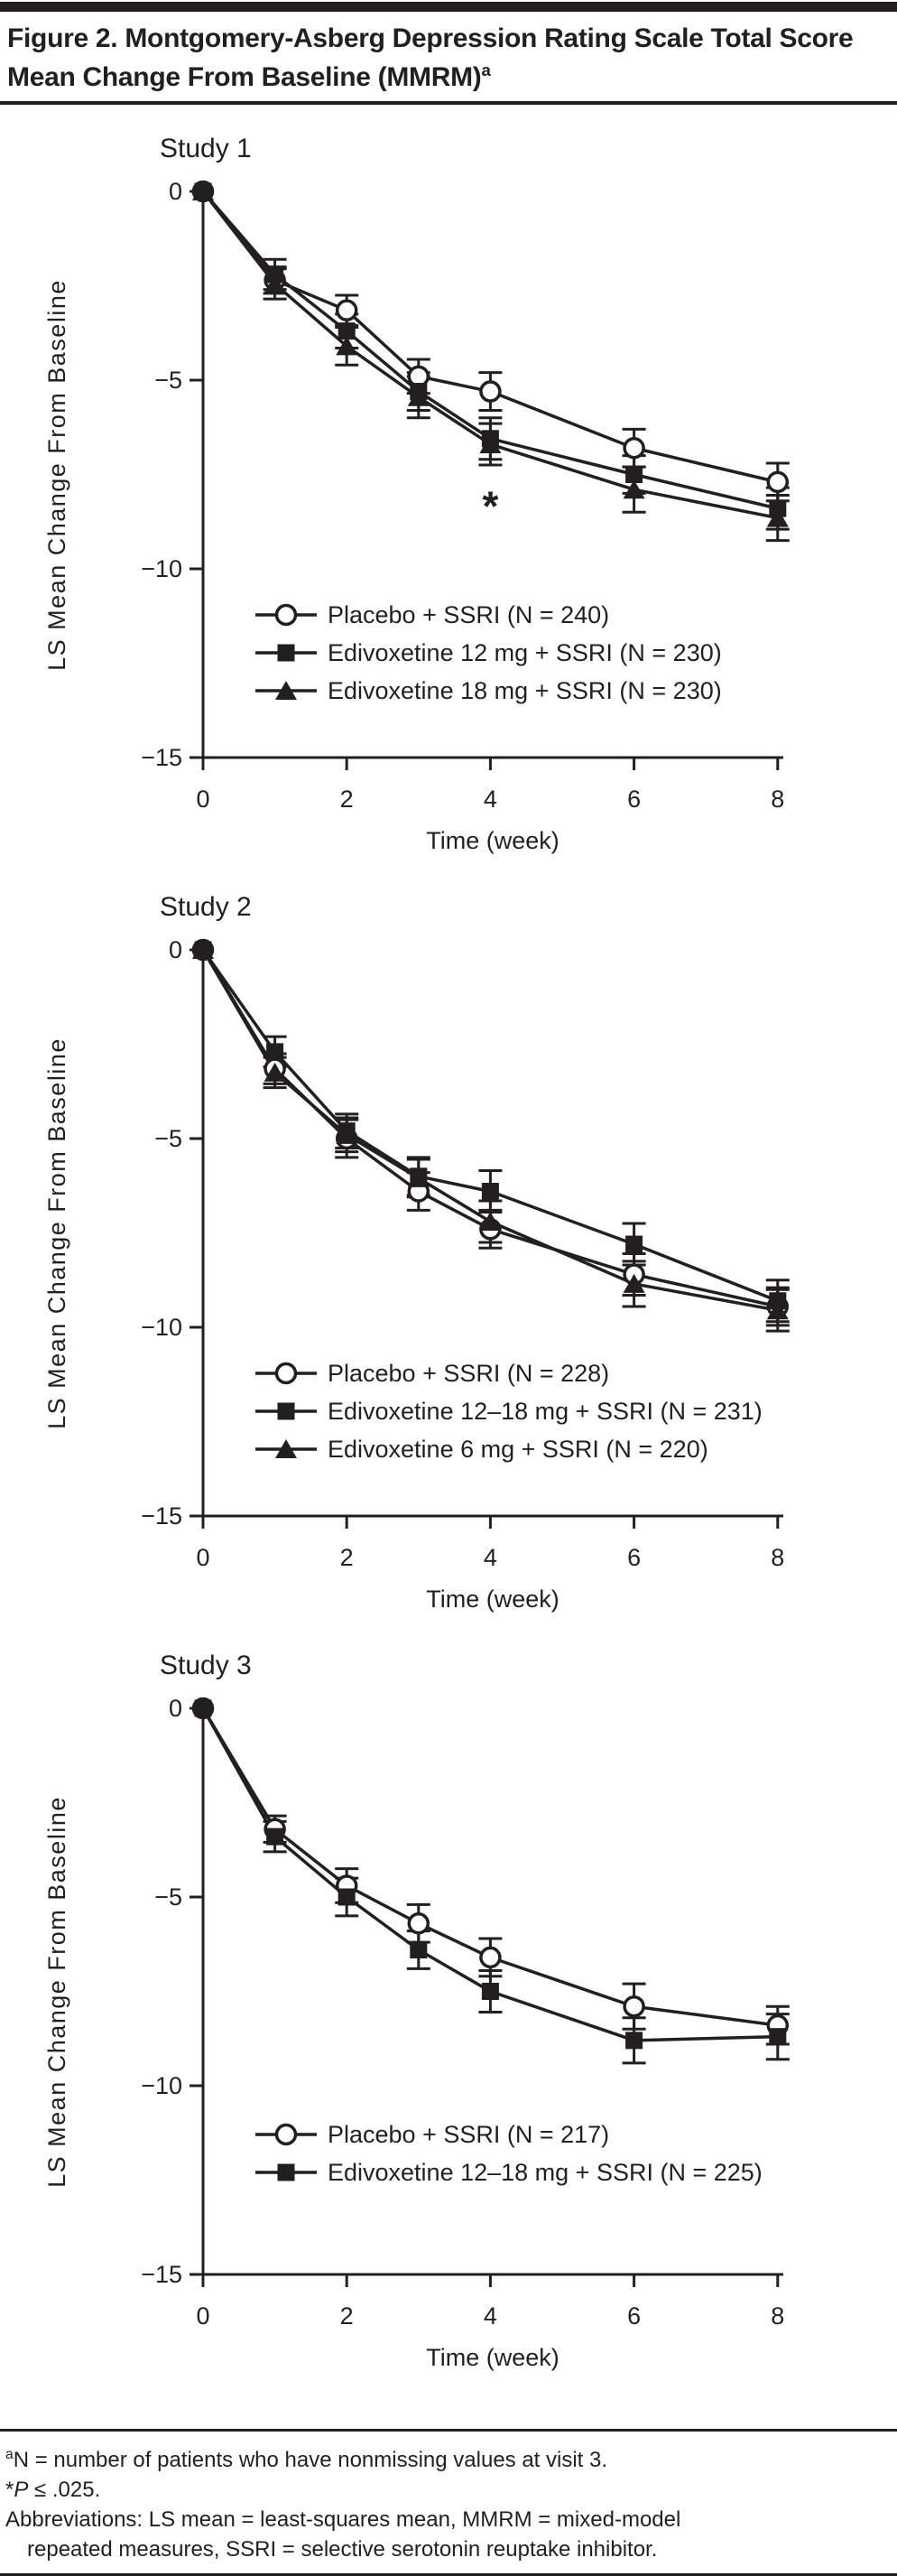 This screenshot has height=2576, width=897. Describe the element at coordinates (206, 1665) in the screenshot. I see `study-title: Study 3` at that location.